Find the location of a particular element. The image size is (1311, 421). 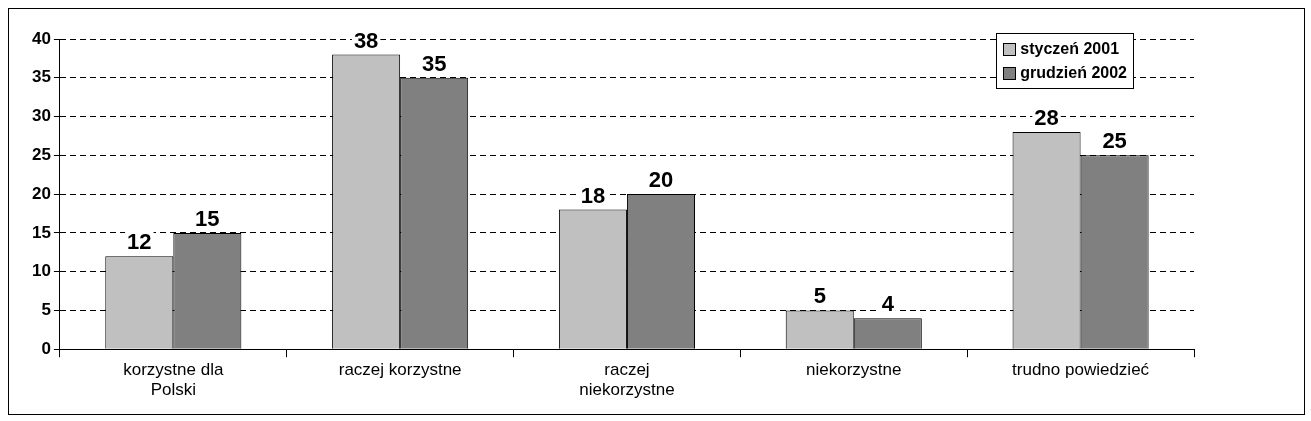

x-tick-label: trudno powiedzieć is located at coordinates (1081, 370).